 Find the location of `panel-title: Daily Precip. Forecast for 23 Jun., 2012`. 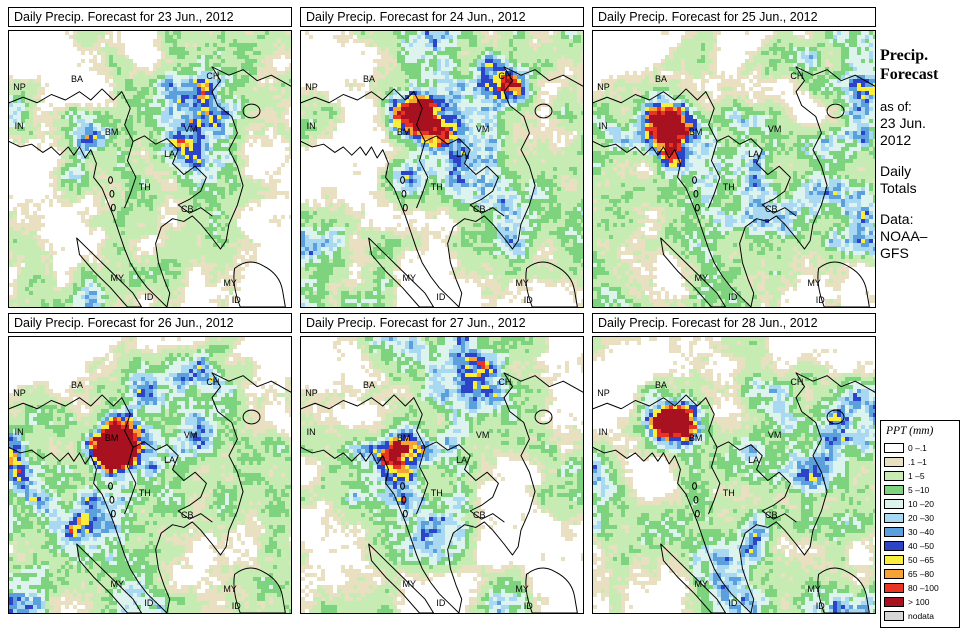

panel-title: Daily Precip. Forecast for 23 Jun., 2012 is located at coordinates (150, 17).